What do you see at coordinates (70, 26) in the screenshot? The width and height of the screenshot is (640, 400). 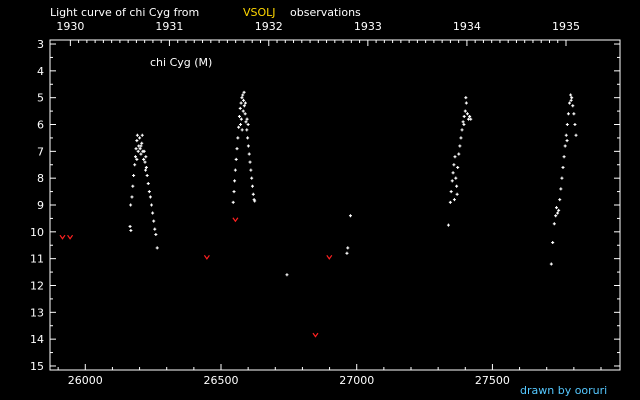 I see `year-label: 1930` at bounding box center [70, 26].